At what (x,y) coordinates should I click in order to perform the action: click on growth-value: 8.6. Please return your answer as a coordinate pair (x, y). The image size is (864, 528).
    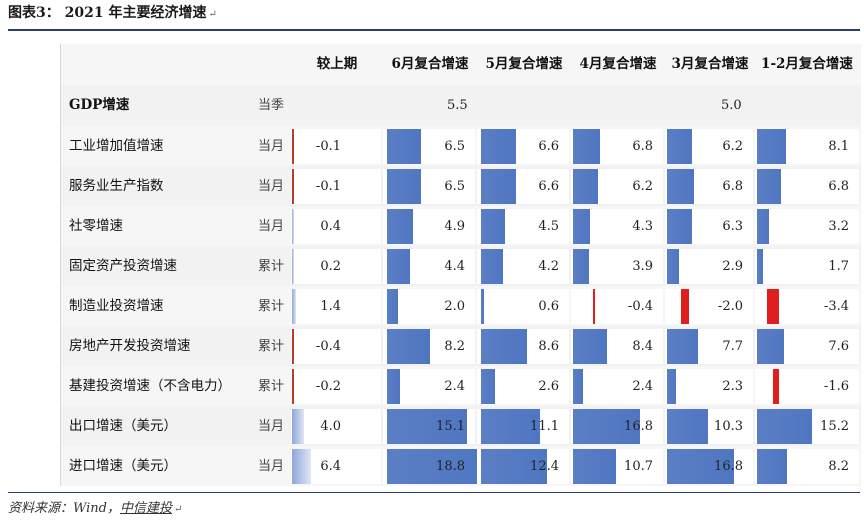
    Looking at the image, I should click on (548, 346).